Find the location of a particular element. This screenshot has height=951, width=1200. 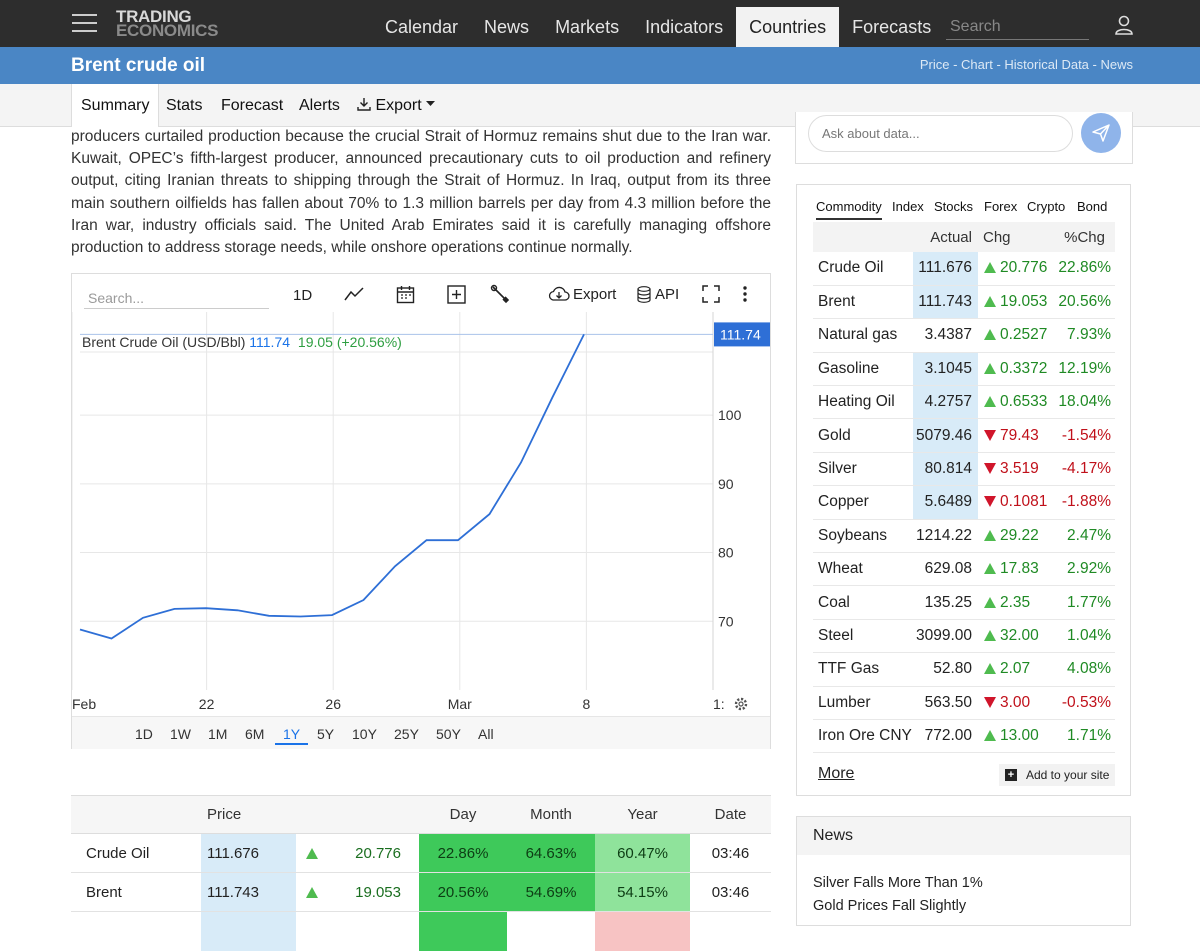

commodity-name: Natural gas is located at coordinates (863, 335).